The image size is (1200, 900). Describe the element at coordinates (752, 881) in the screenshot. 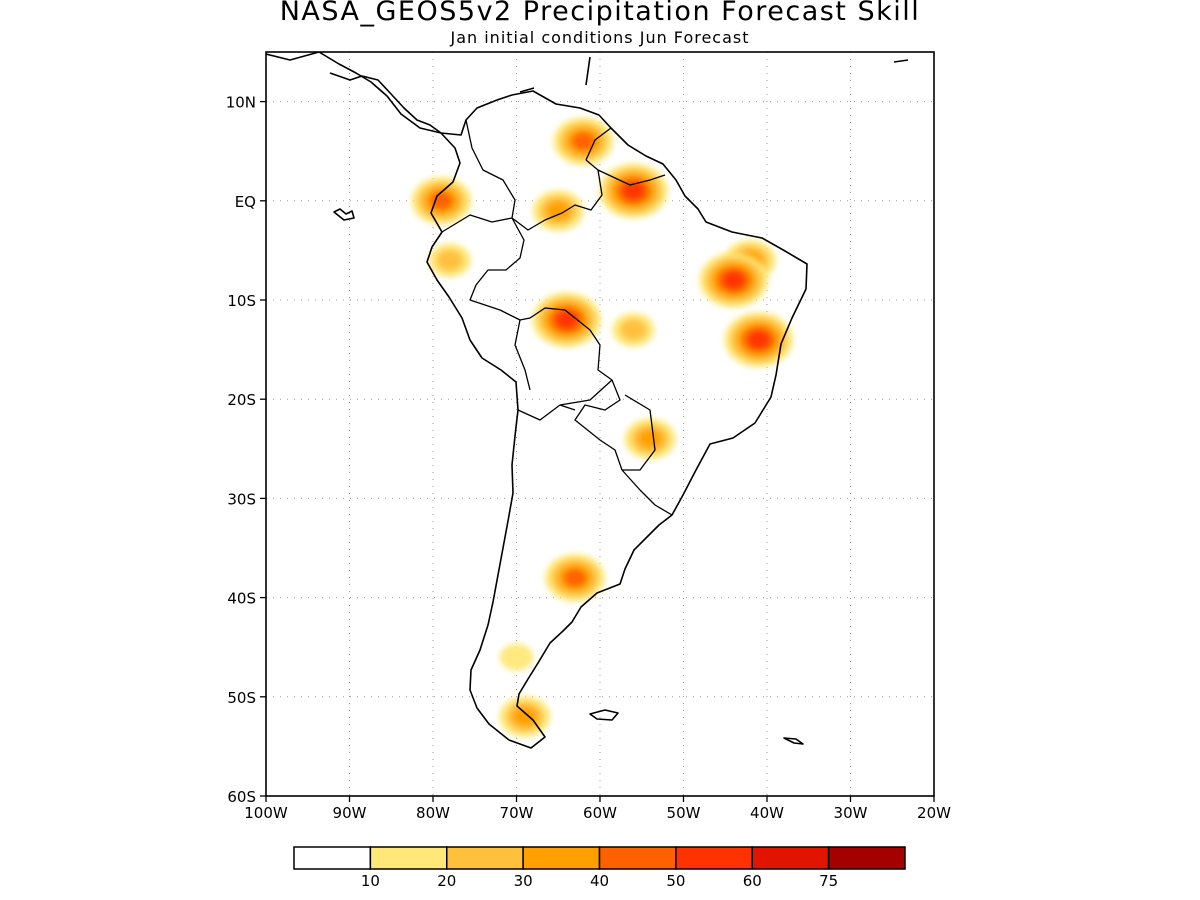

I see `colorbar-label: 60` at that location.